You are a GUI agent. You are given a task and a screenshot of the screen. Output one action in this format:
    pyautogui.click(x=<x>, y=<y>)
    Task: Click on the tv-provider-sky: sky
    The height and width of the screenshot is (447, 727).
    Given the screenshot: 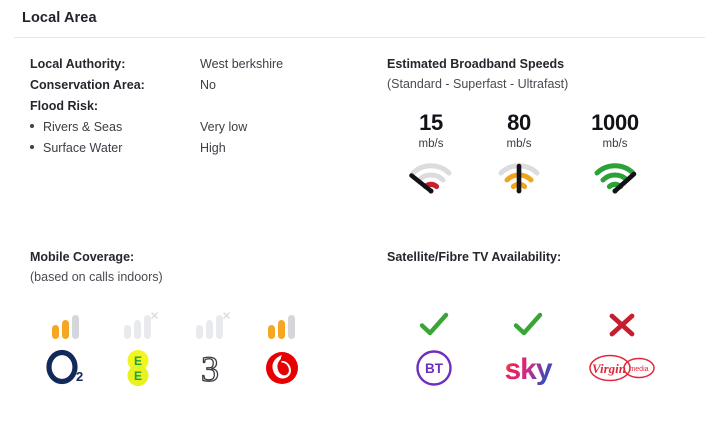 What is the action you would take?
    pyautogui.click(x=528, y=349)
    